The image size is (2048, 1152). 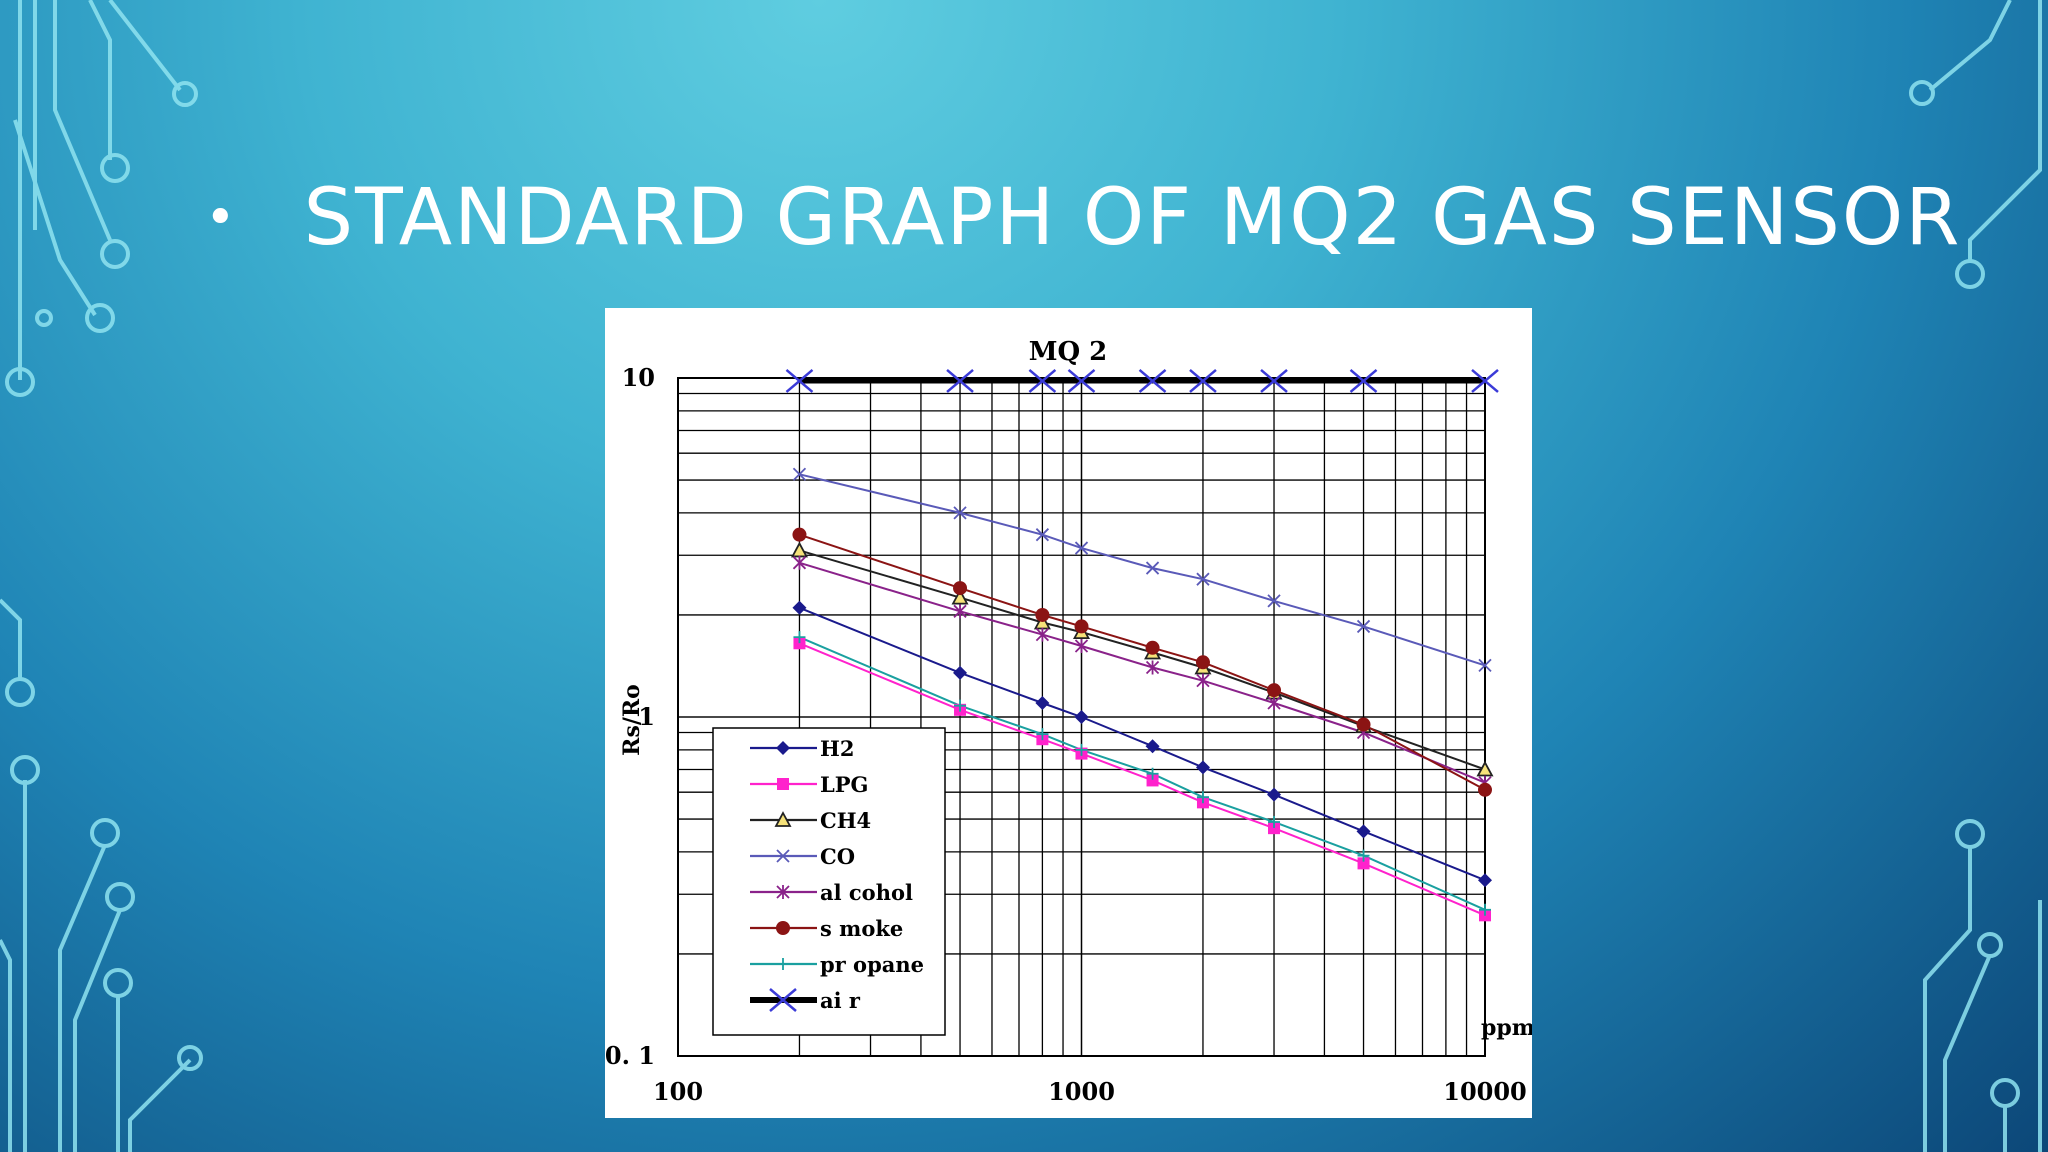 What do you see at coordinates (783, 928) in the screenshot?
I see `legend-marker-smoke` at bounding box center [783, 928].